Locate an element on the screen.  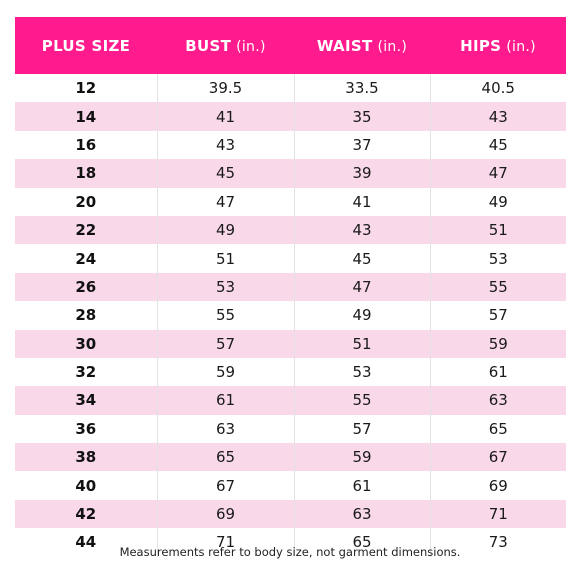
table-row: 16 43 37 45 is located at coordinates (290, 145).